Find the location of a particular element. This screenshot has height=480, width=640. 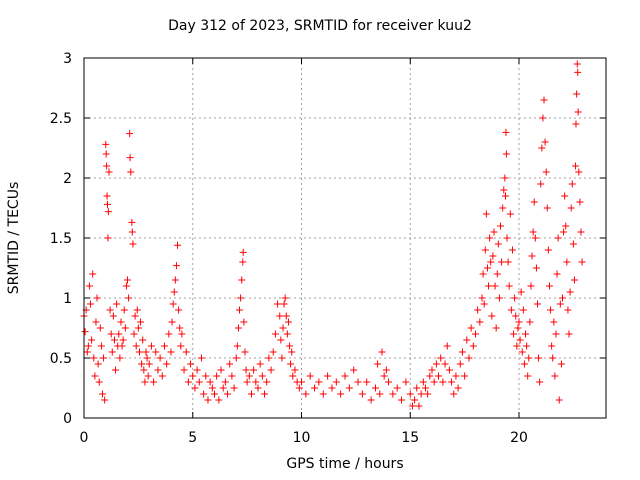

x-tick-label: 5 is located at coordinates (192, 438).